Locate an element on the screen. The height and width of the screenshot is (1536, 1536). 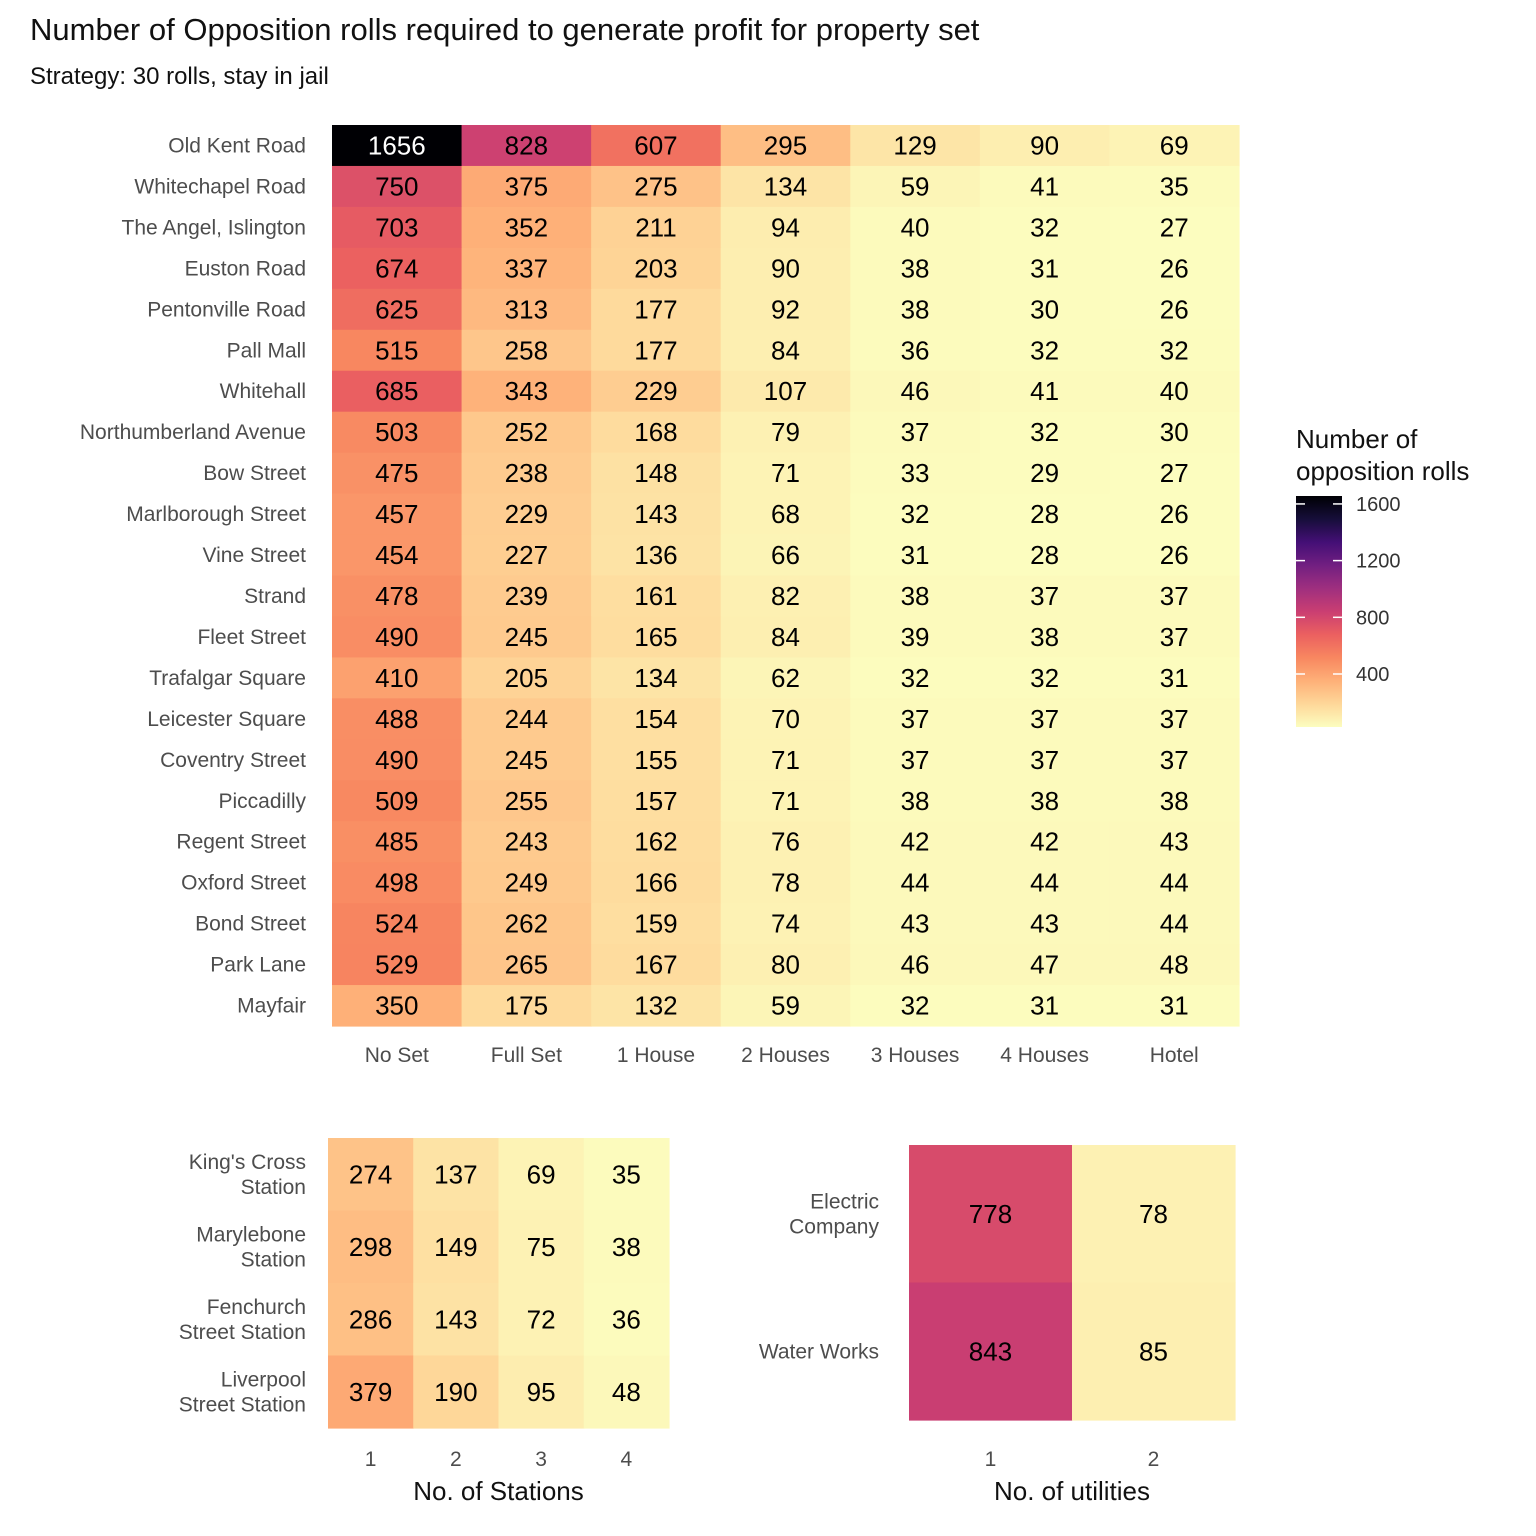
properties-cell-label: 36 is located at coordinates (915, 350).